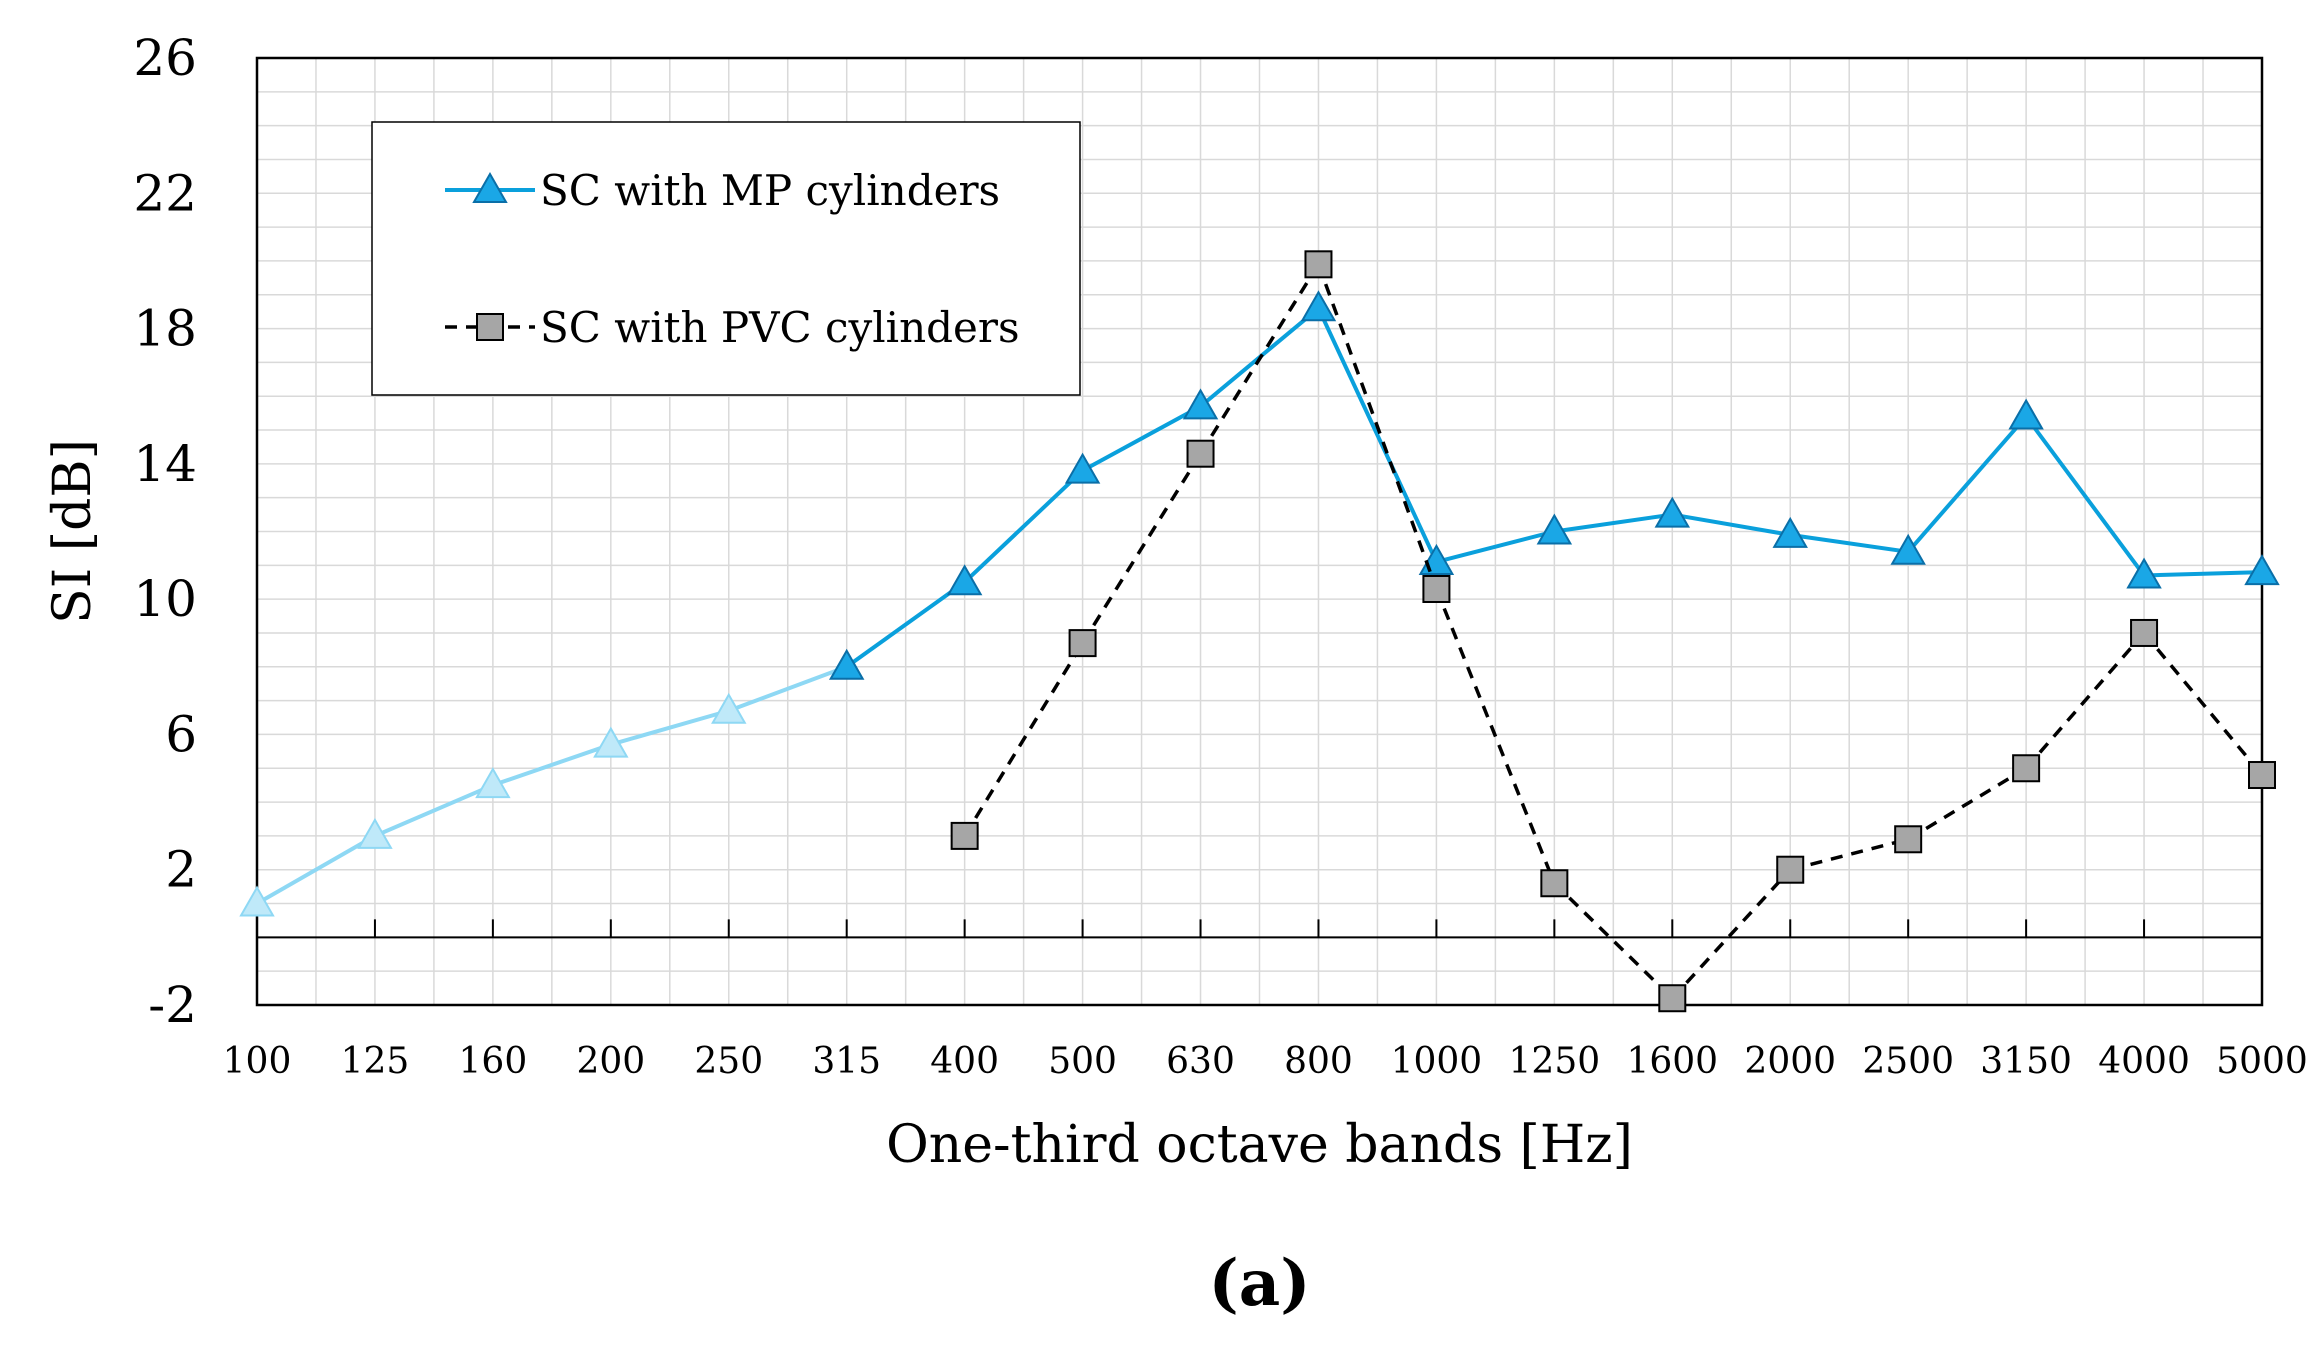 This screenshot has width=2322, height=1345. I want to click on x-tick-label: 500, so click(1082, 1061).